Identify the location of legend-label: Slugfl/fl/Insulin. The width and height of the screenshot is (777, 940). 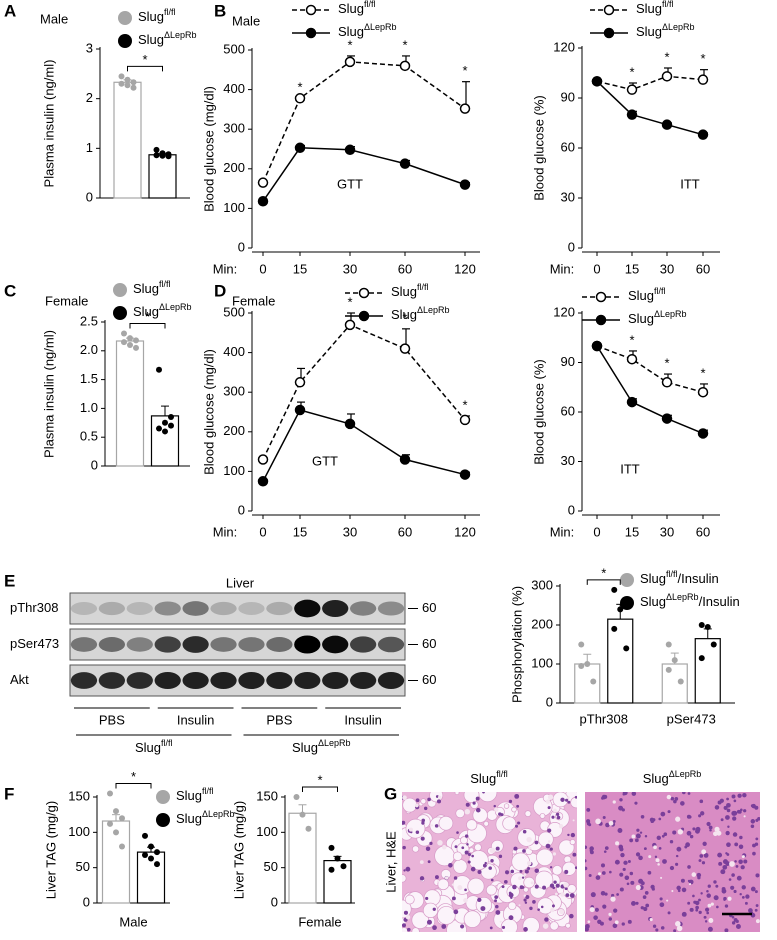
(679, 577).